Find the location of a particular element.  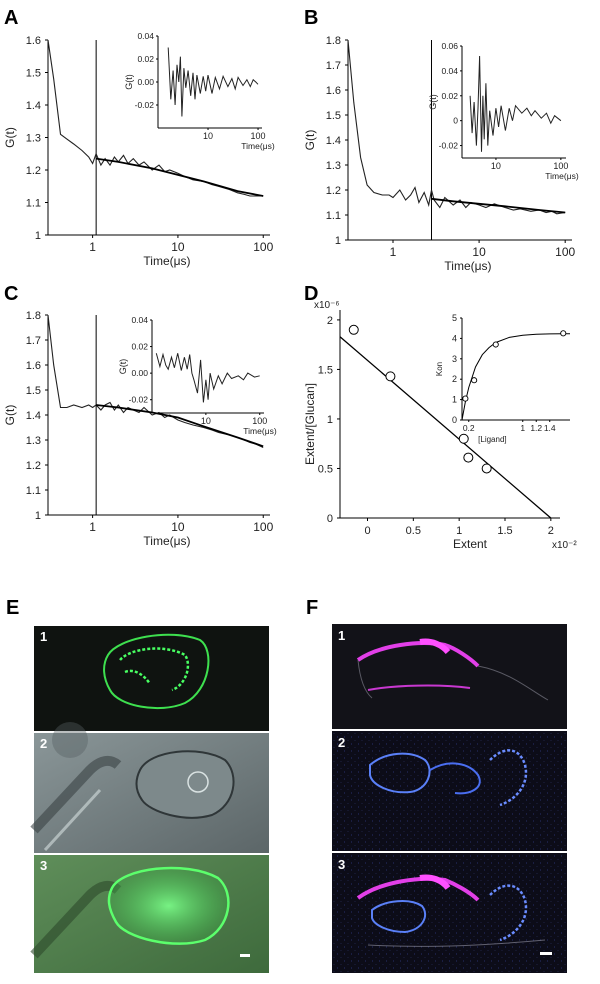

fit-line is located at coordinates (179, 177).